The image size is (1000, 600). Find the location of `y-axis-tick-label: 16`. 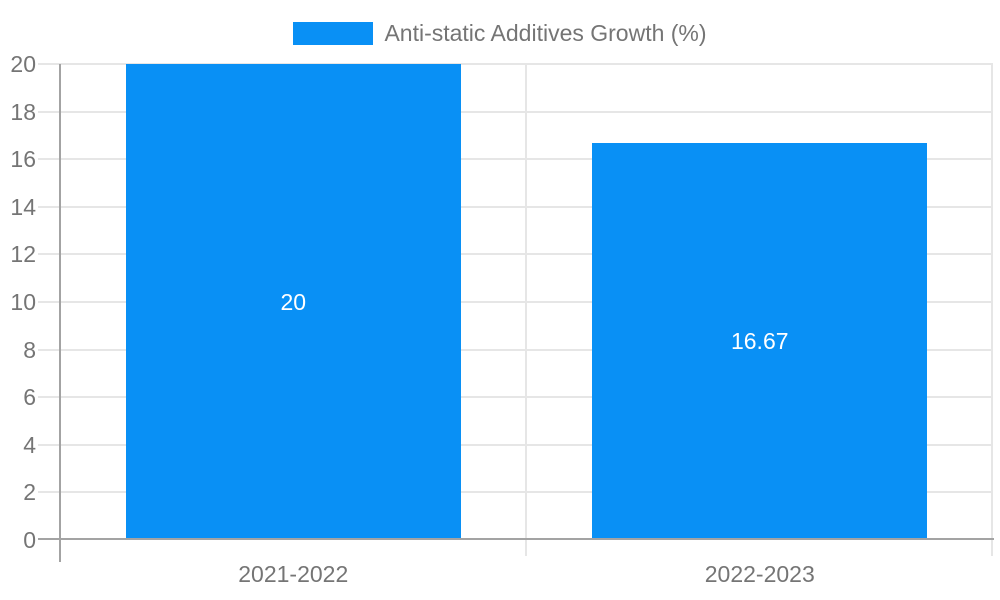

y-axis-tick-label: 16 is located at coordinates (23, 159).